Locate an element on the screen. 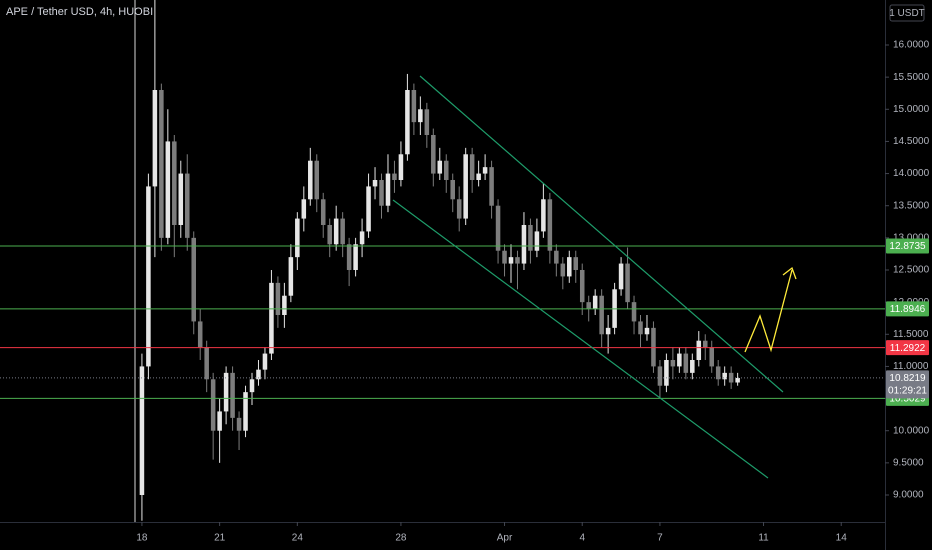 The image size is (932, 550). countdown-label: 01:29:21 is located at coordinates (907, 391).